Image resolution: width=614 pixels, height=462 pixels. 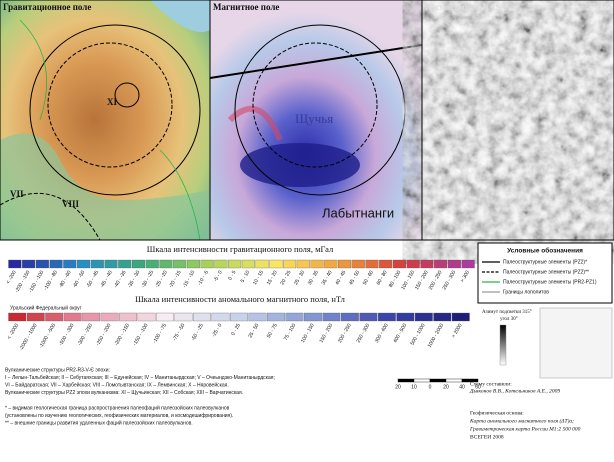 I want to click on scale-label: -1000 - -500, so click(x=47, y=335).